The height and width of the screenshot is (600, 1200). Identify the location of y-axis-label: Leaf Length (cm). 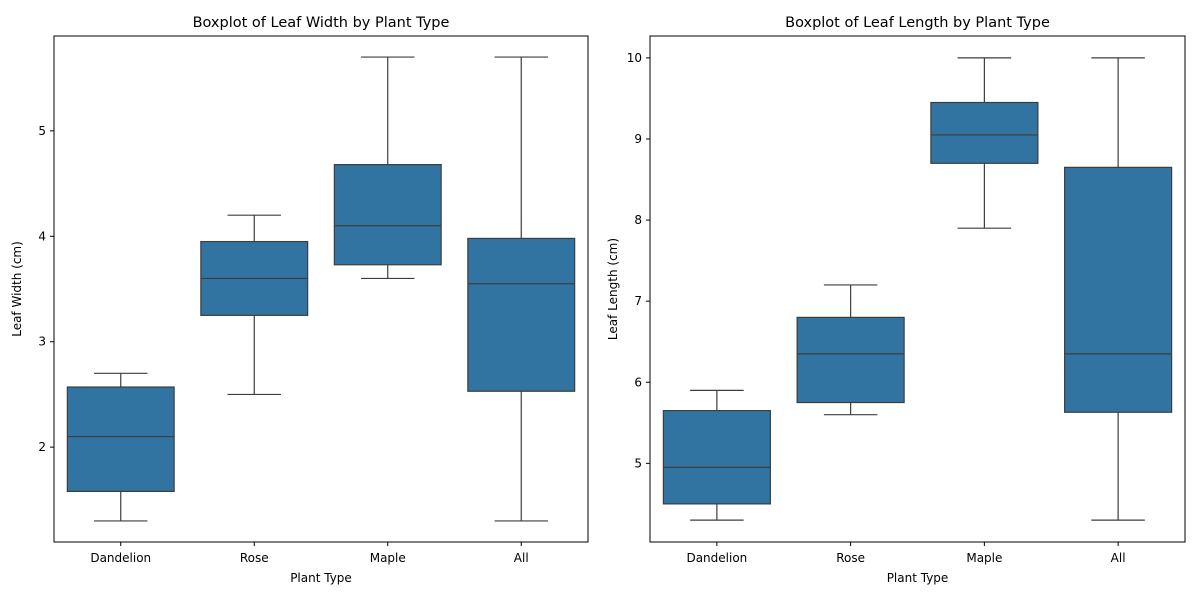
(613, 289).